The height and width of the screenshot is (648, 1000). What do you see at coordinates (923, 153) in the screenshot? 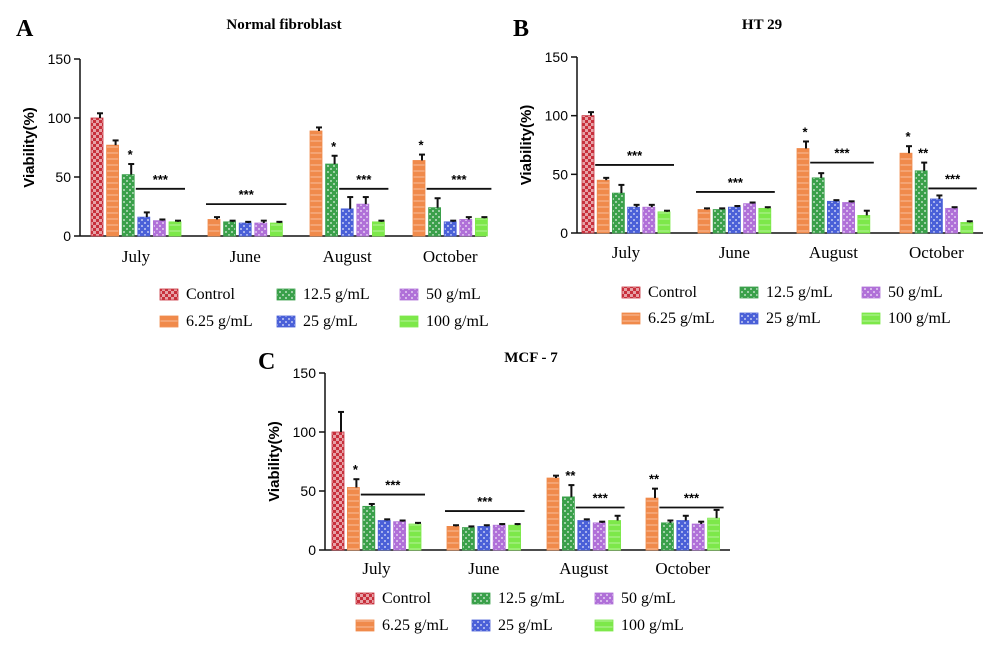
I see `significance-star-october-12-5-g-ml: **` at bounding box center [923, 153].